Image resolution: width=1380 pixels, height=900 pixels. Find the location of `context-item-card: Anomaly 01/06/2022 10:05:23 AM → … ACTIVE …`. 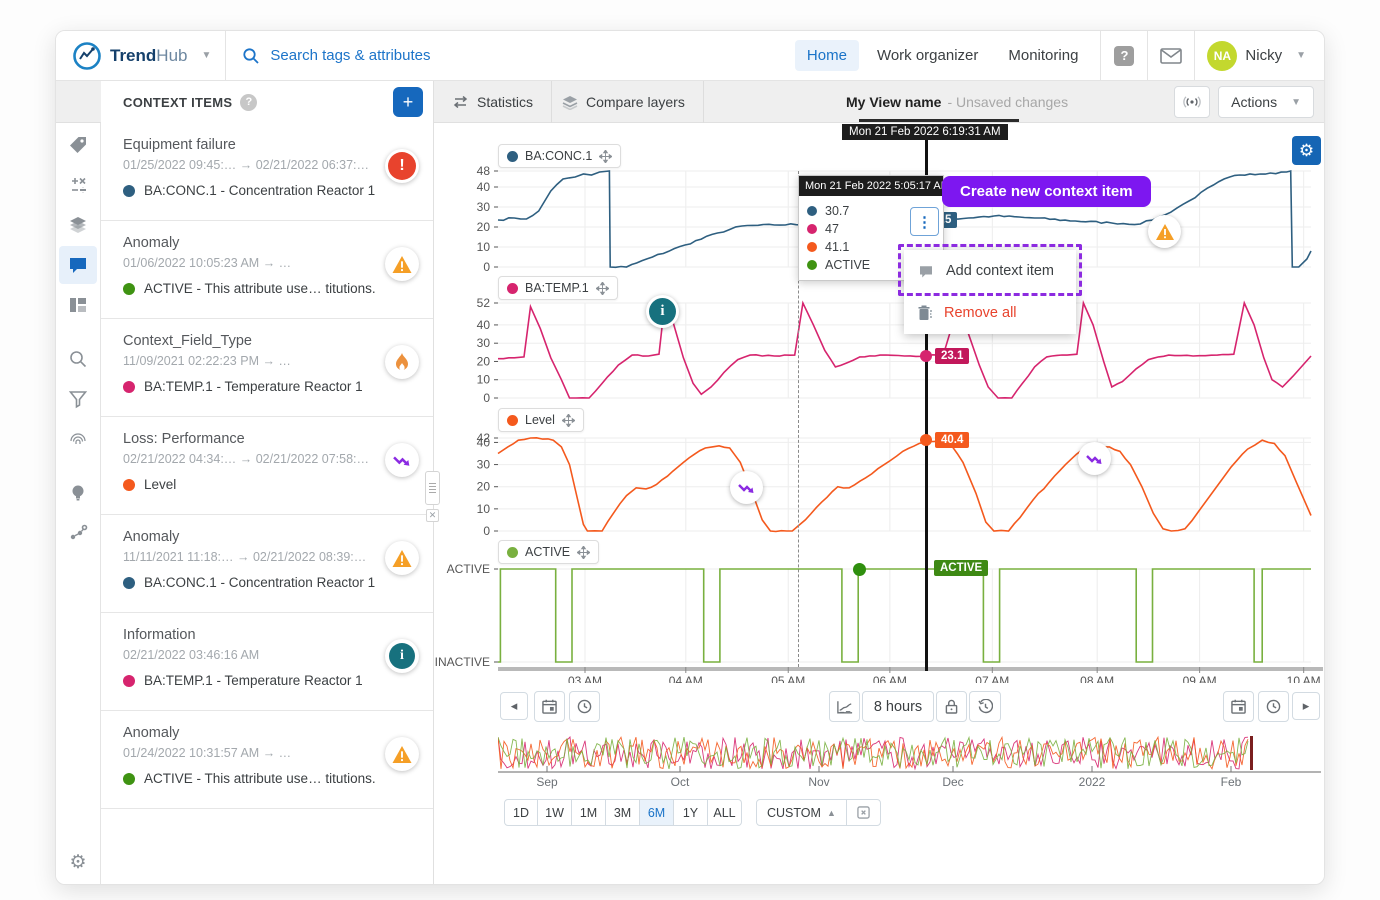

context-item-card: Anomaly 01/06/2022 10:05:23 AM → … ACTIVE … is located at coordinates (267, 270).